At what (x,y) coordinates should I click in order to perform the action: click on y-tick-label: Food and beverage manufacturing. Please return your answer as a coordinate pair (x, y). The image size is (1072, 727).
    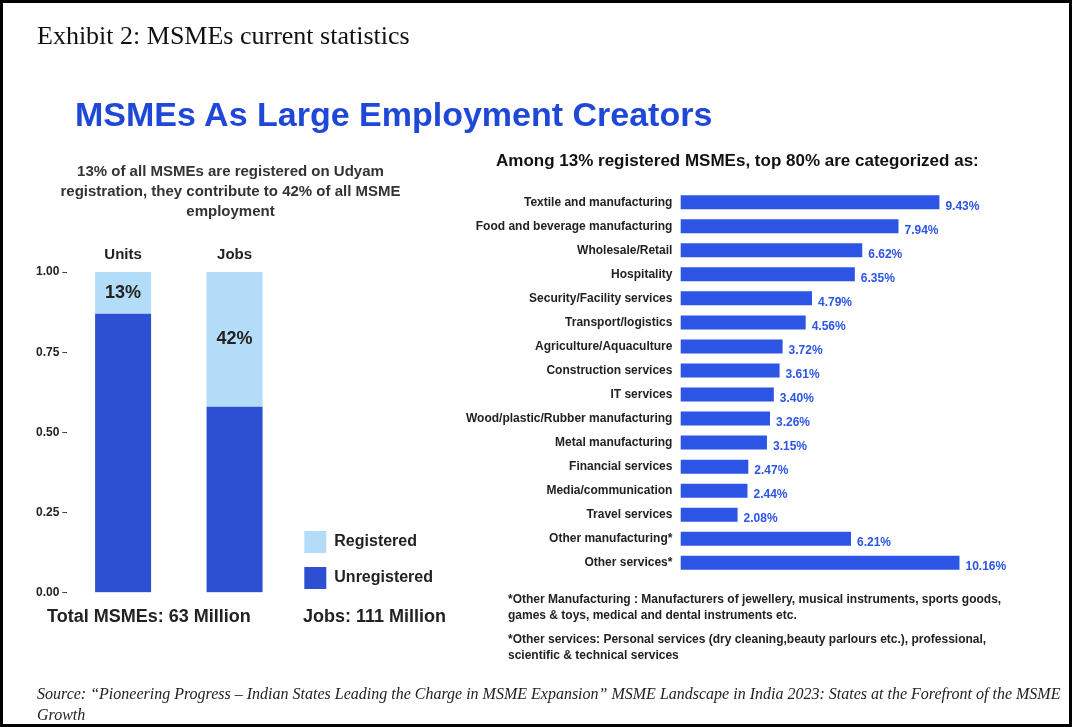
    Looking at the image, I should click on (574, 225).